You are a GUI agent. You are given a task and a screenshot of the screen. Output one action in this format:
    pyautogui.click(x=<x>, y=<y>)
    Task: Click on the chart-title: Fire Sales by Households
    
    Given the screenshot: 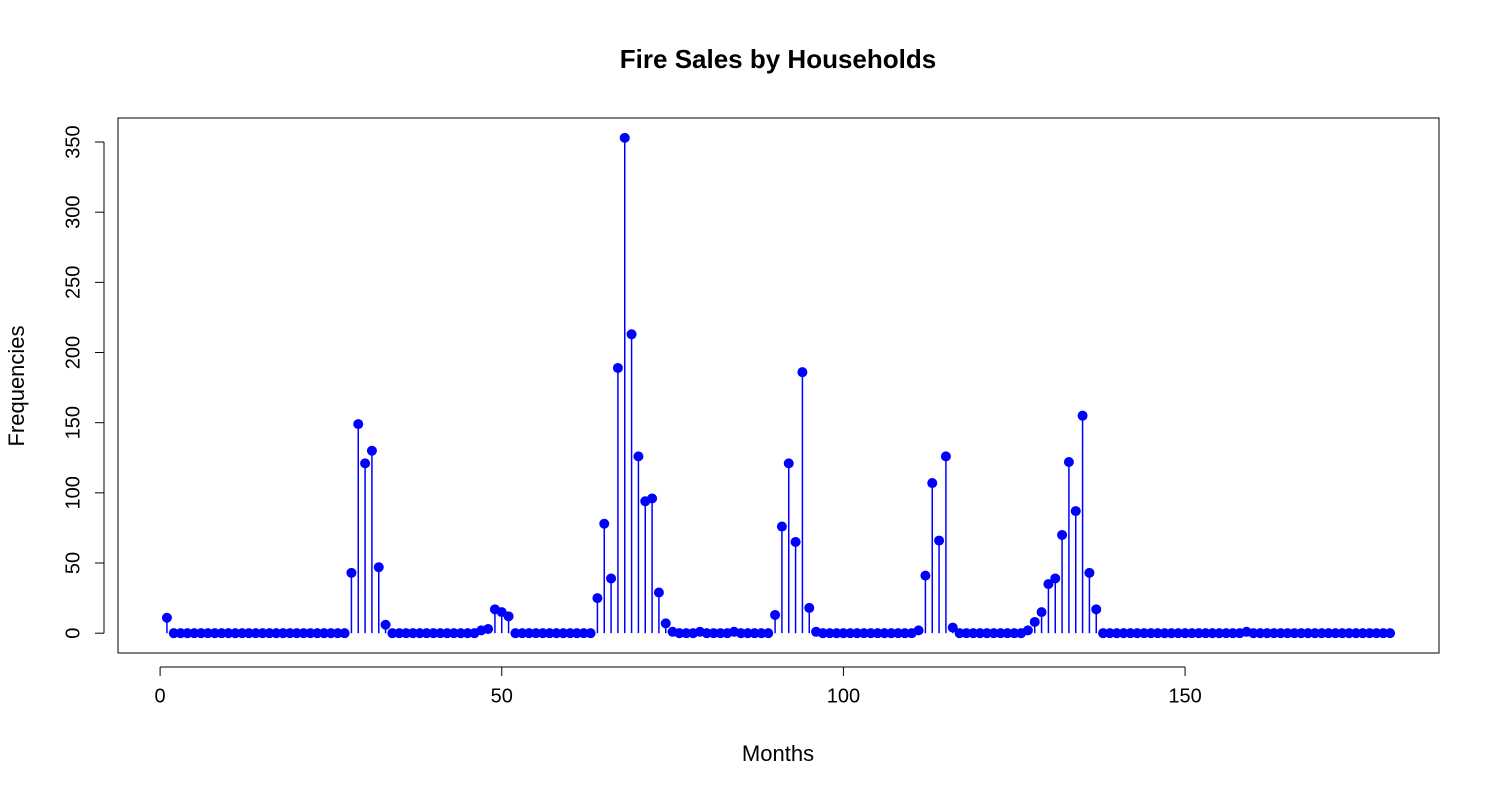 What is the action you would take?
    pyautogui.click(x=778, y=59)
    